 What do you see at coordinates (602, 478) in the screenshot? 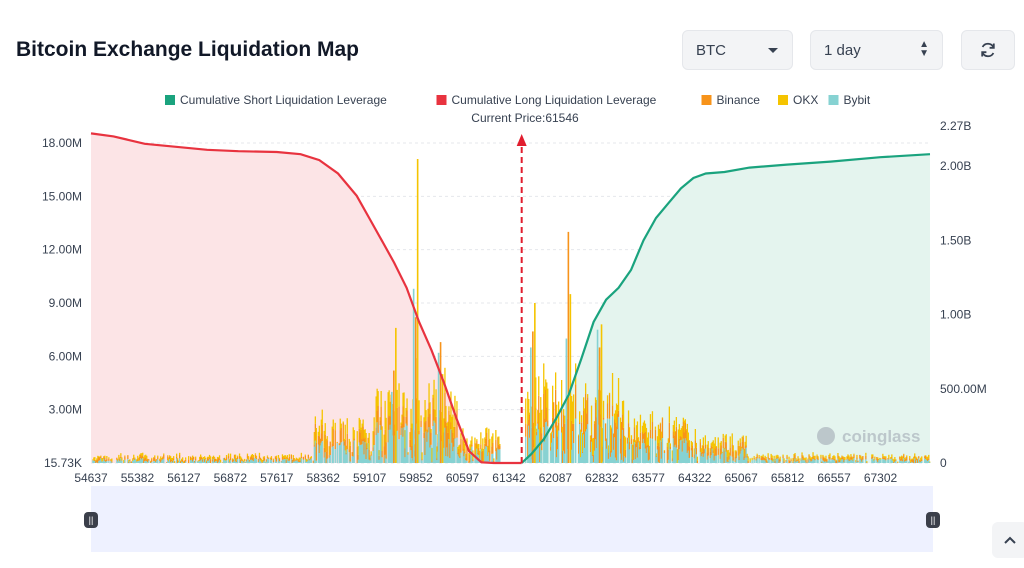
I see `x-tick: 62832` at bounding box center [602, 478].